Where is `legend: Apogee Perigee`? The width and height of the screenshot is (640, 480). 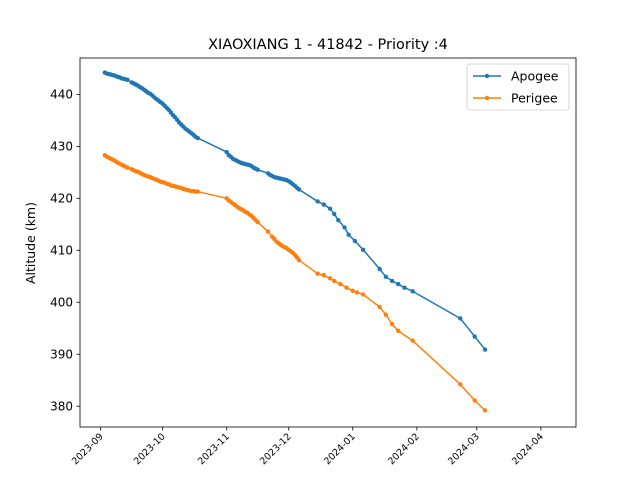
legend: Apogee Perigee is located at coordinates (518, 87).